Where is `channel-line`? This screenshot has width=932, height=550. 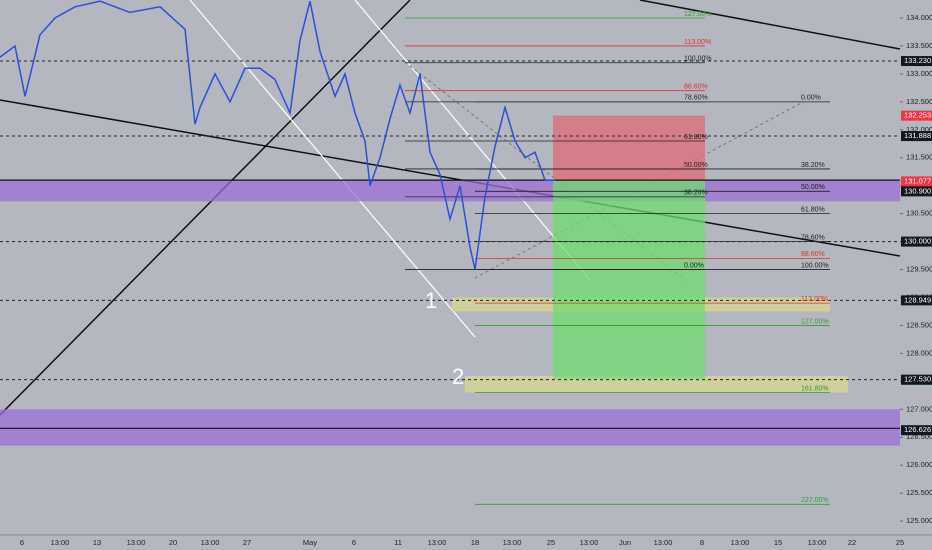 channel-line is located at coordinates (472, 140).